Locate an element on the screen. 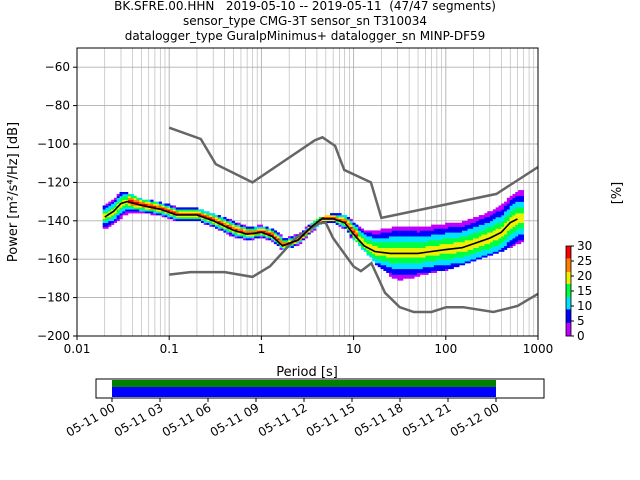 This screenshot has height=480, width=640. colorbar-tick-label: 10 is located at coordinates (584, 306).